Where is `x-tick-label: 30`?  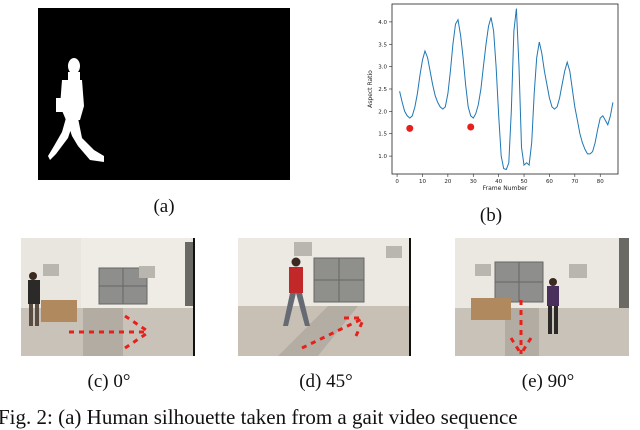 x-tick-label: 30 is located at coordinates (473, 182).